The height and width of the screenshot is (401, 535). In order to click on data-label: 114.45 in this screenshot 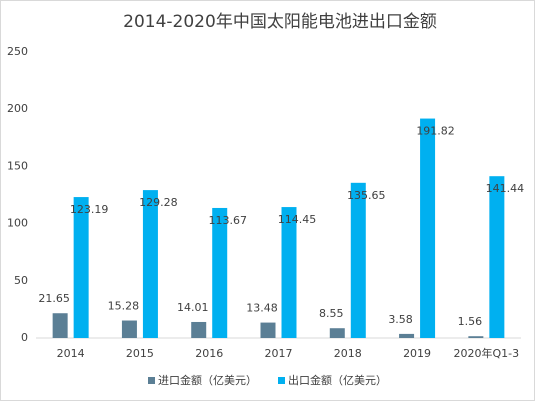, I will do `click(297, 219)`.